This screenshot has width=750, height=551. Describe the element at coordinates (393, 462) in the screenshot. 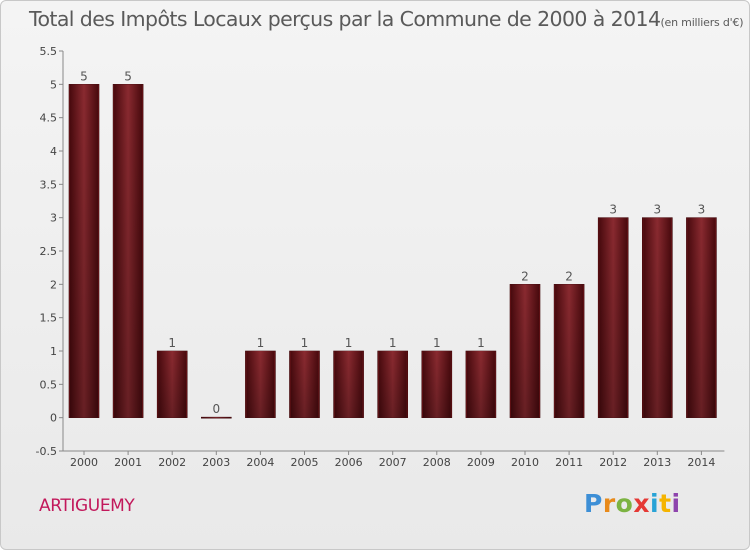

I see `x-tick-label: 2007` at that location.